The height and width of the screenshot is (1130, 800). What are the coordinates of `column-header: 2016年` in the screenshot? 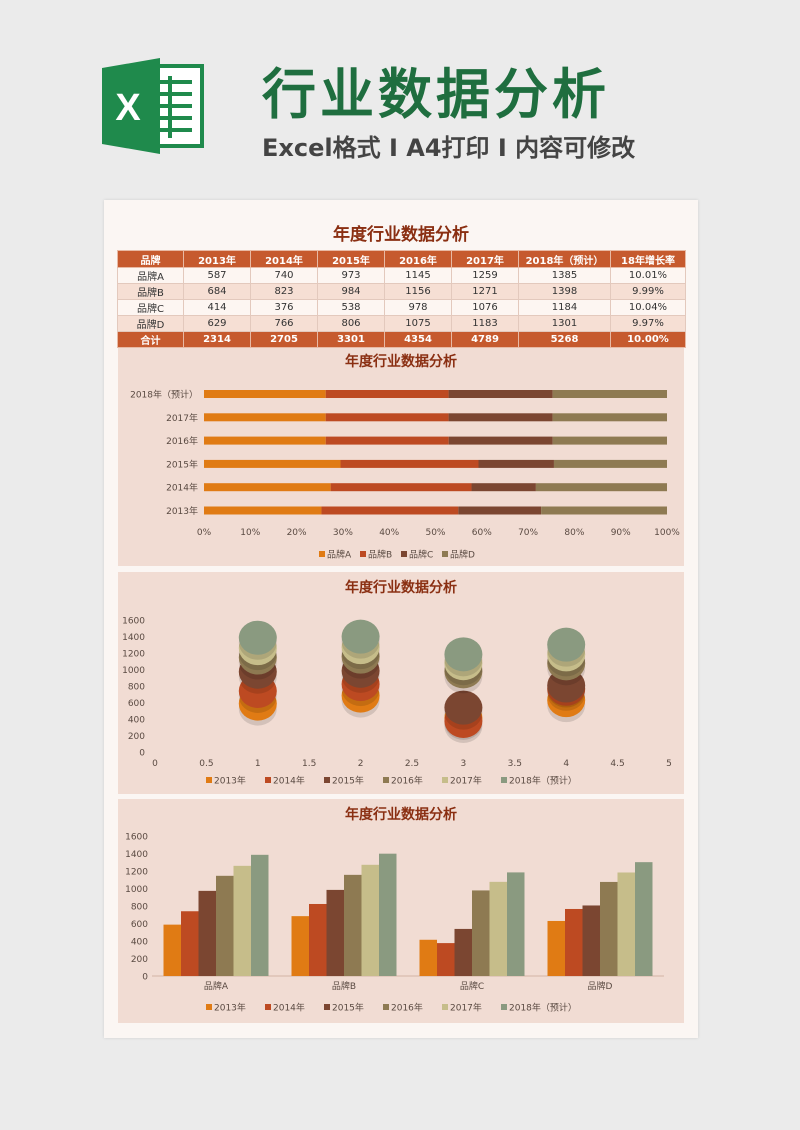 It's located at (418, 259).